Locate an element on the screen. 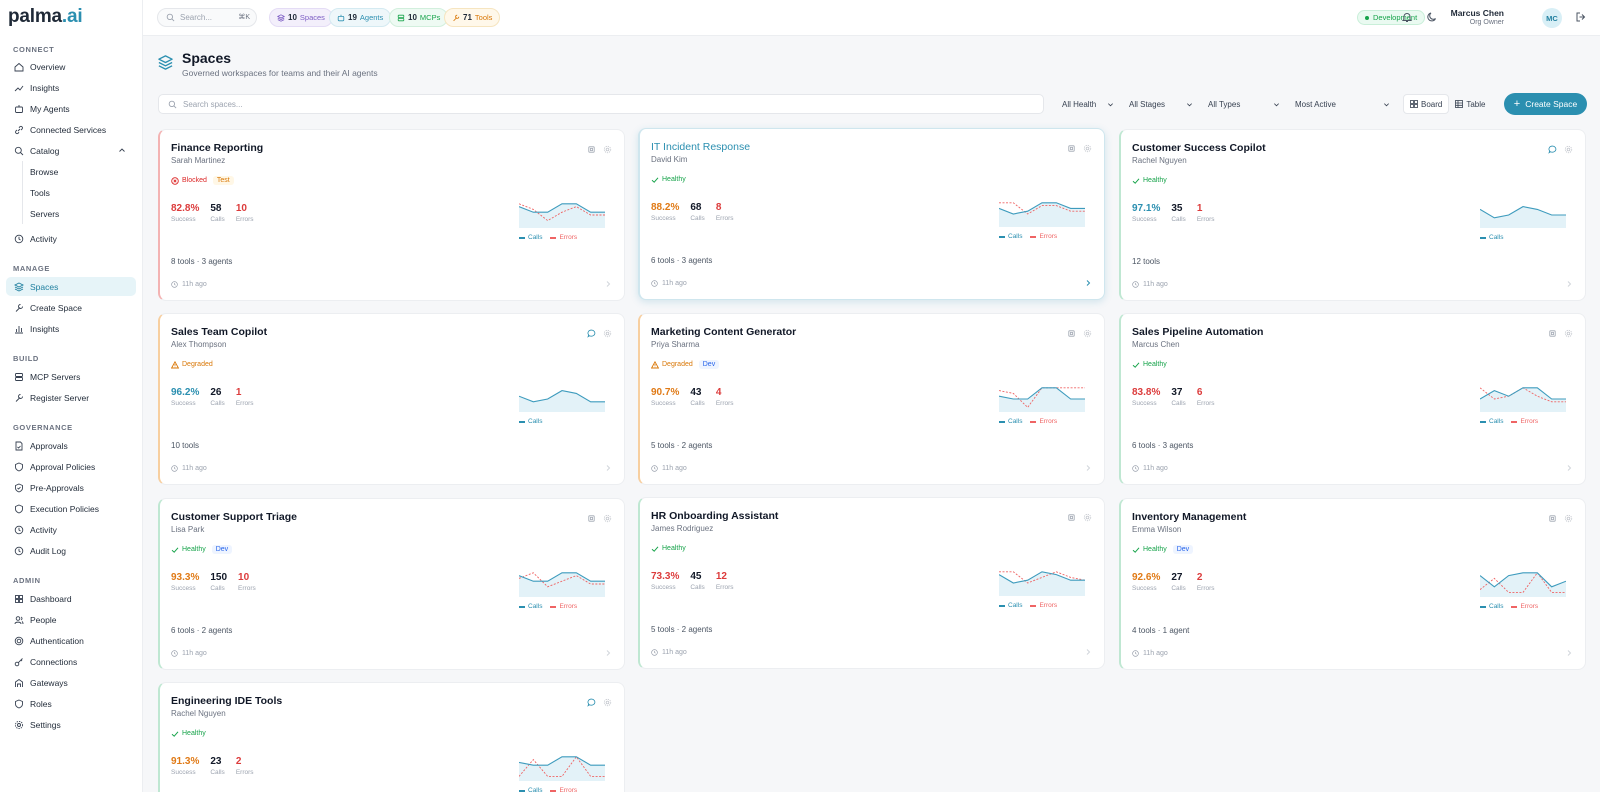 The width and height of the screenshot is (1600, 792). spaces-count-pill: 10 Spaces is located at coordinates (301, 17).